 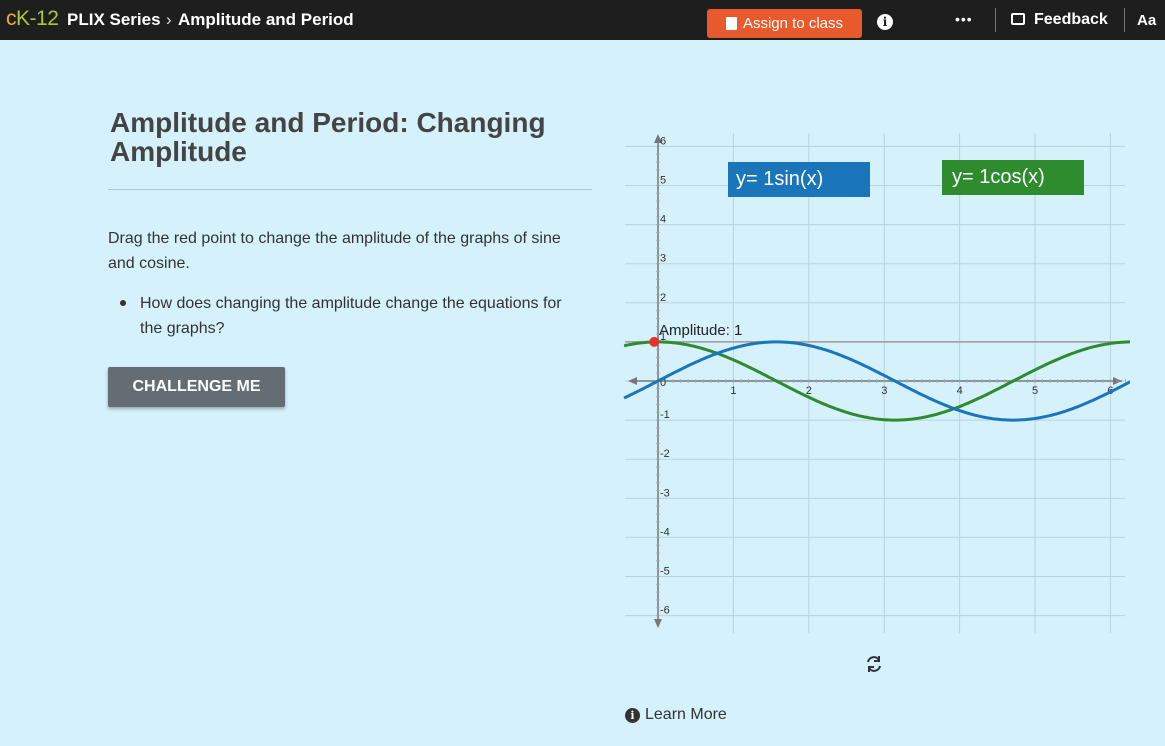 What do you see at coordinates (663, 383) in the screenshot?
I see `y-tick-label: 0` at bounding box center [663, 383].